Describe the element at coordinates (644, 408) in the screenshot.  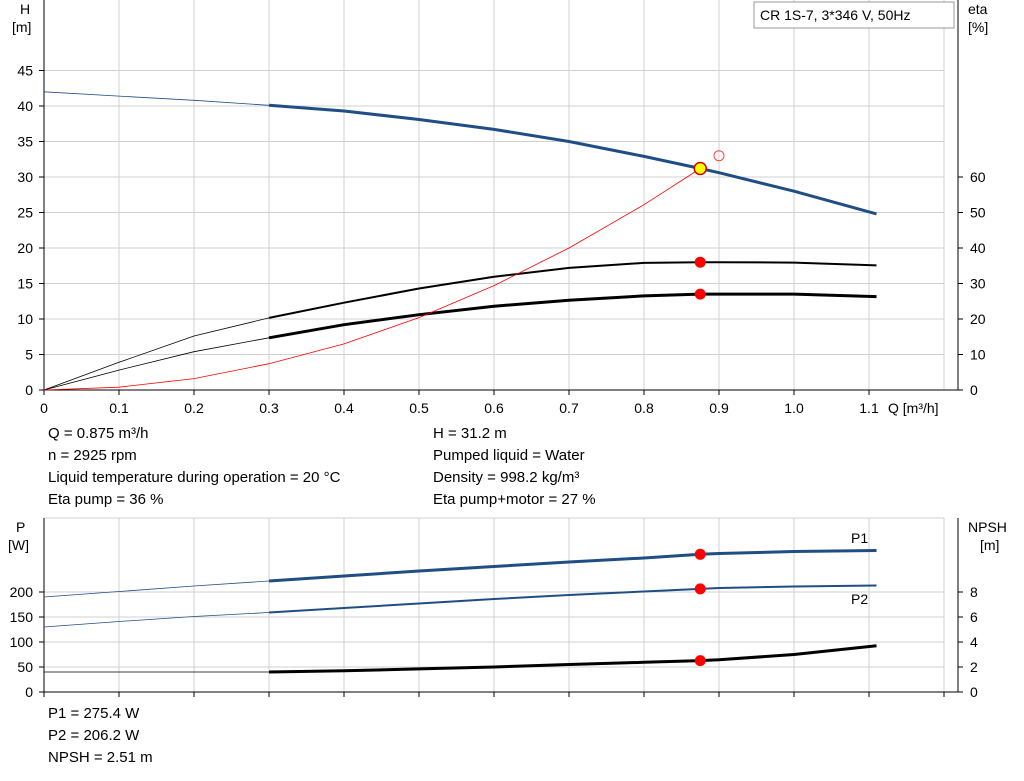
I see `tick-label-x: 0.8` at that location.